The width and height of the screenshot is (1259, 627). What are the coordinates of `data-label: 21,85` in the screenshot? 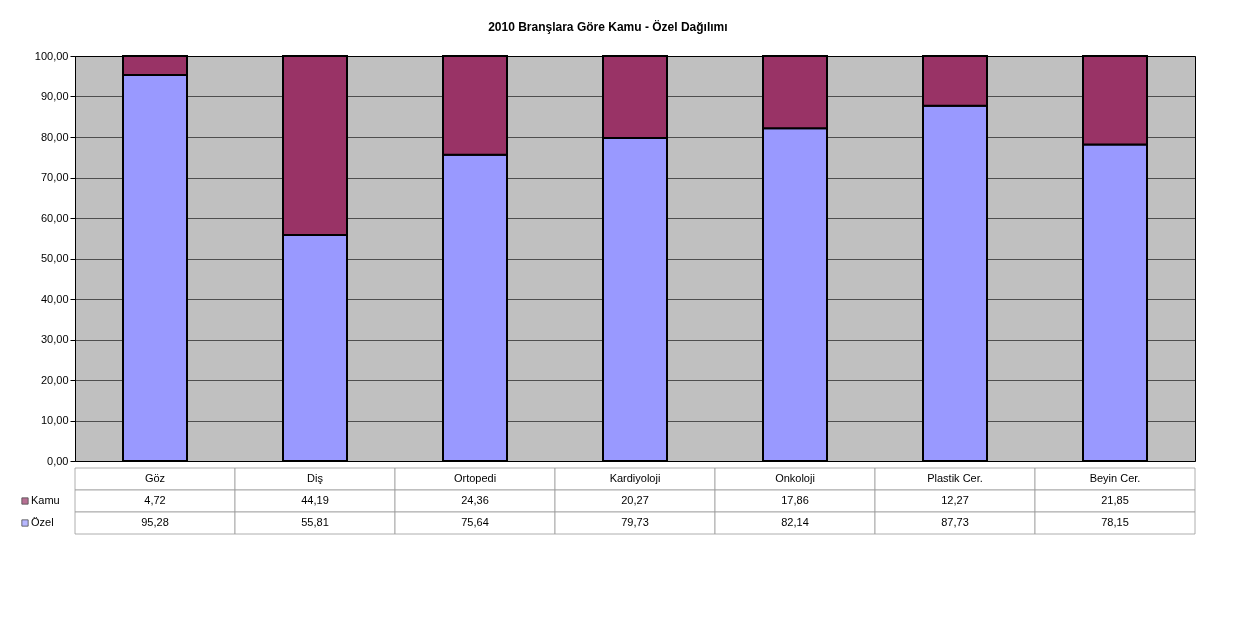 It's located at (1115, 500).